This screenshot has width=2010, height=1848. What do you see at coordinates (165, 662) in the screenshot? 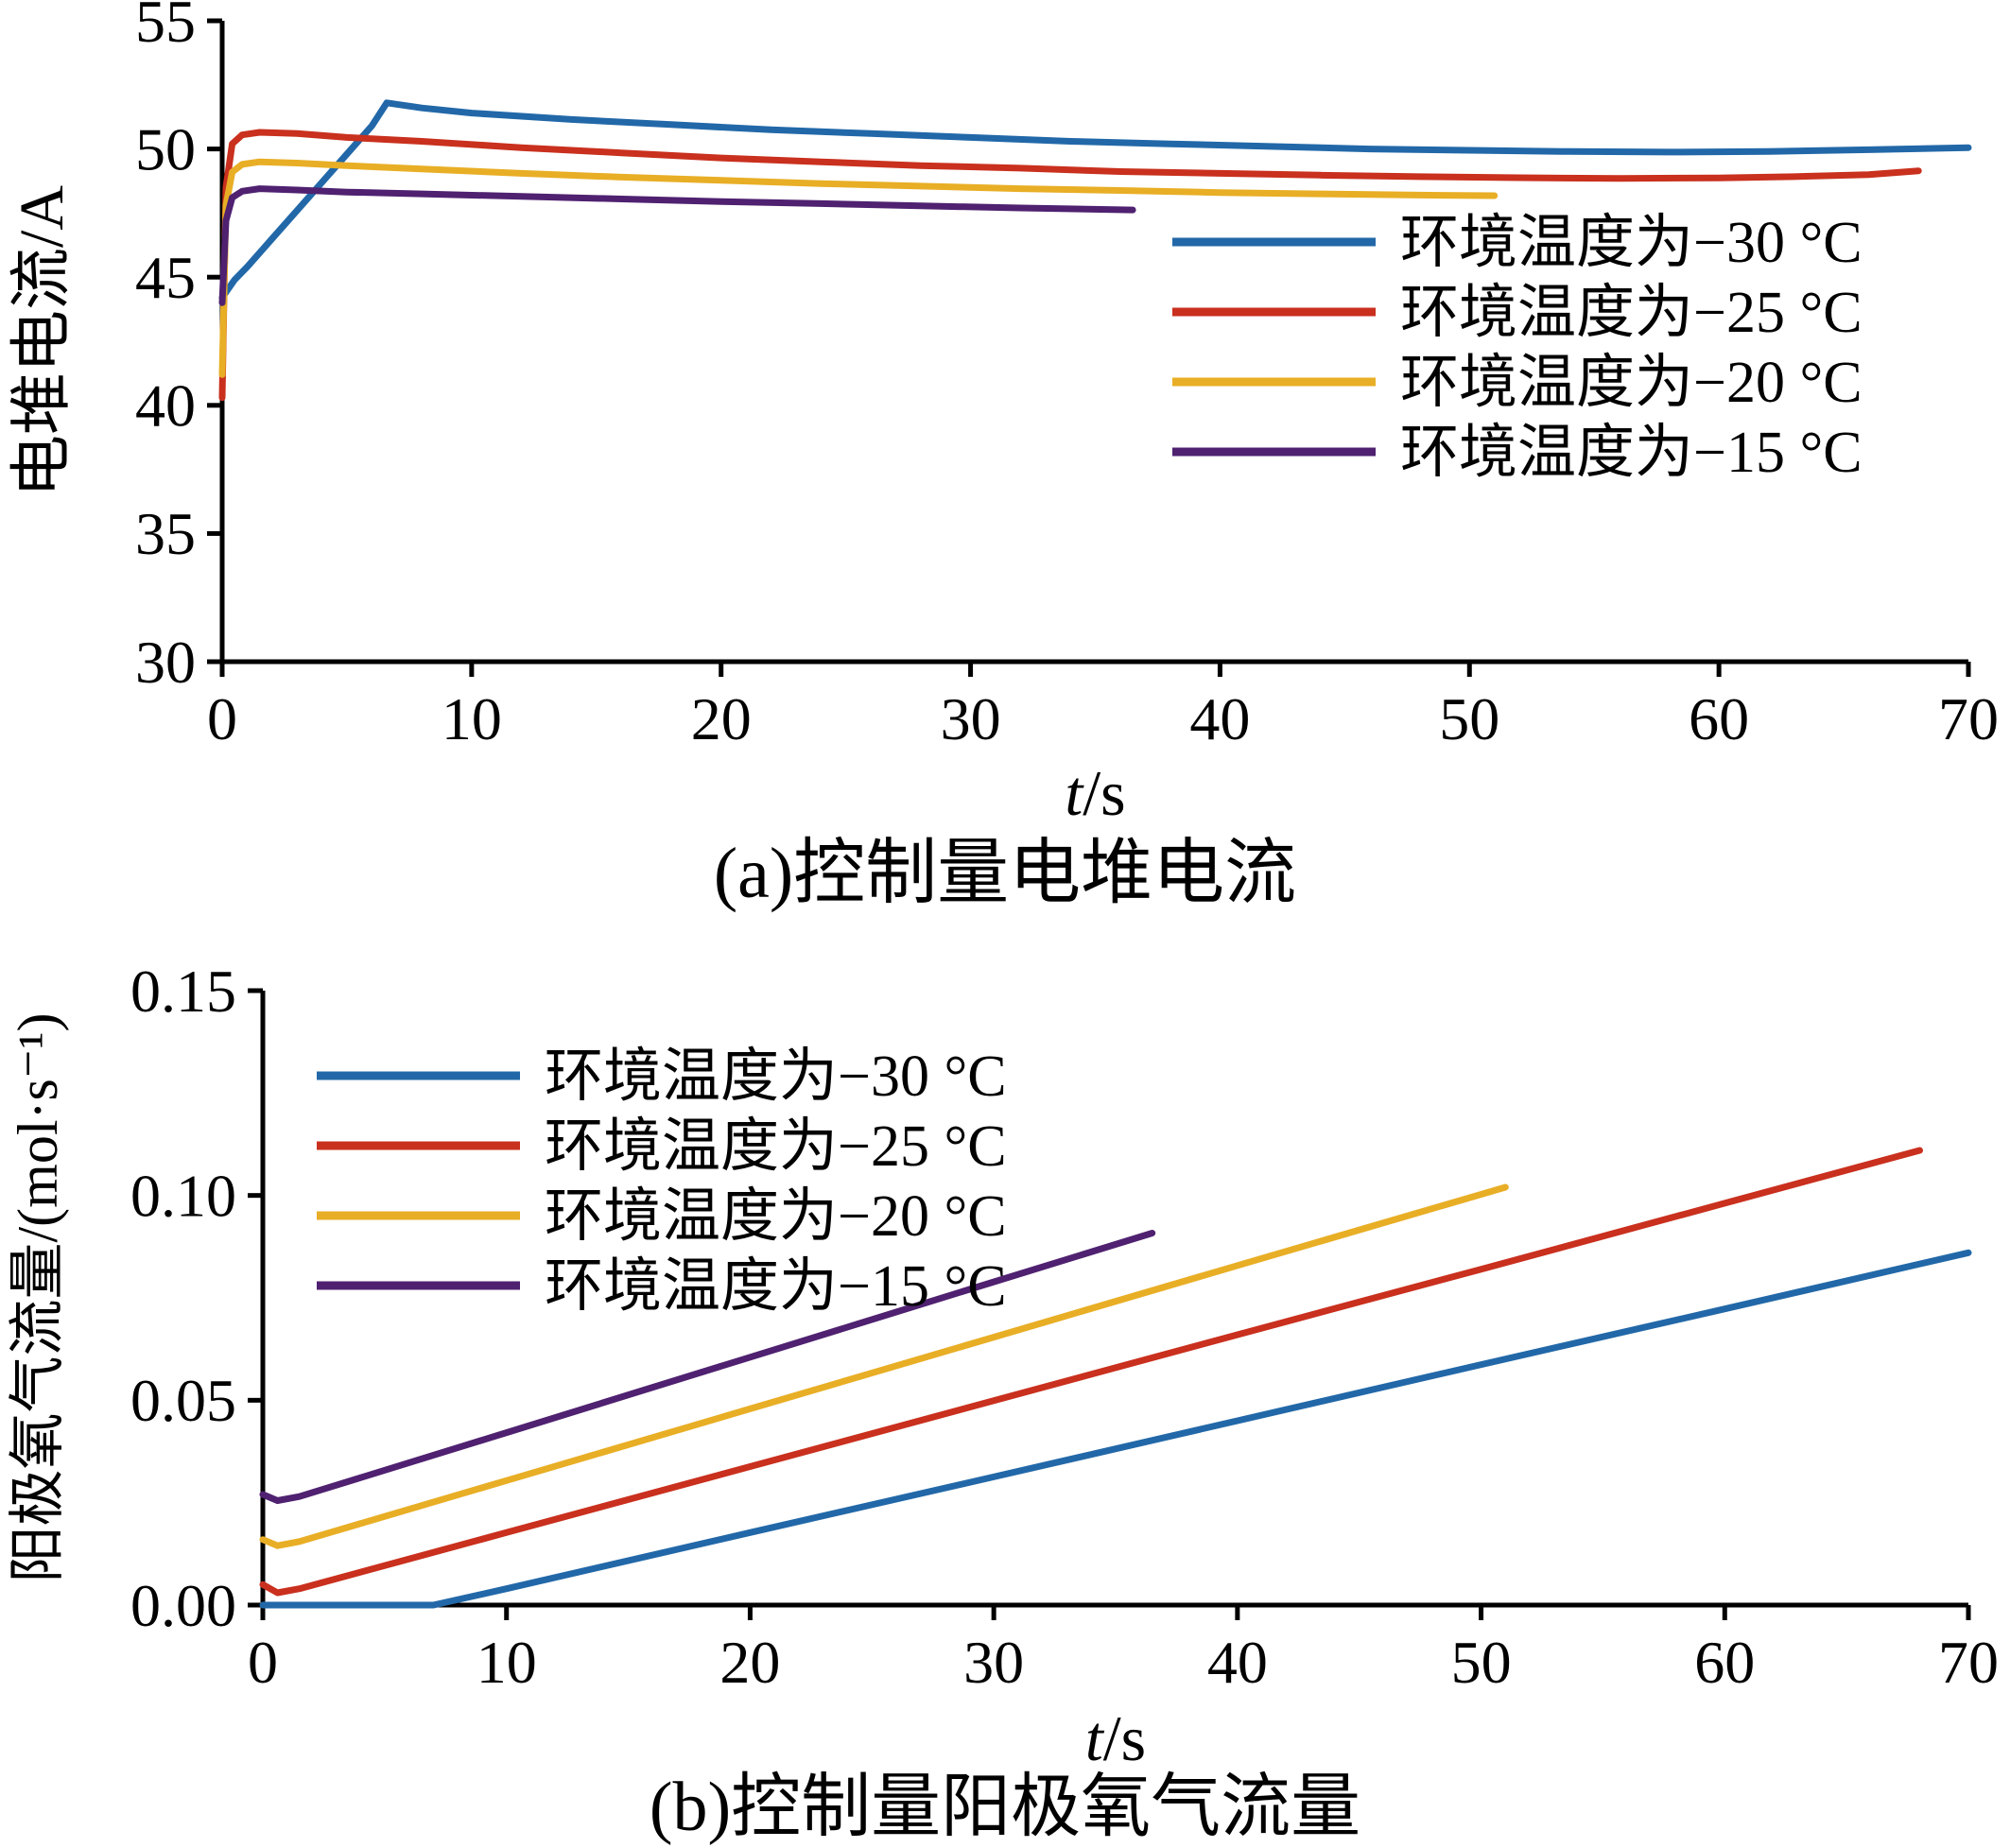
I see `y-tick-label: 30` at bounding box center [165, 662].